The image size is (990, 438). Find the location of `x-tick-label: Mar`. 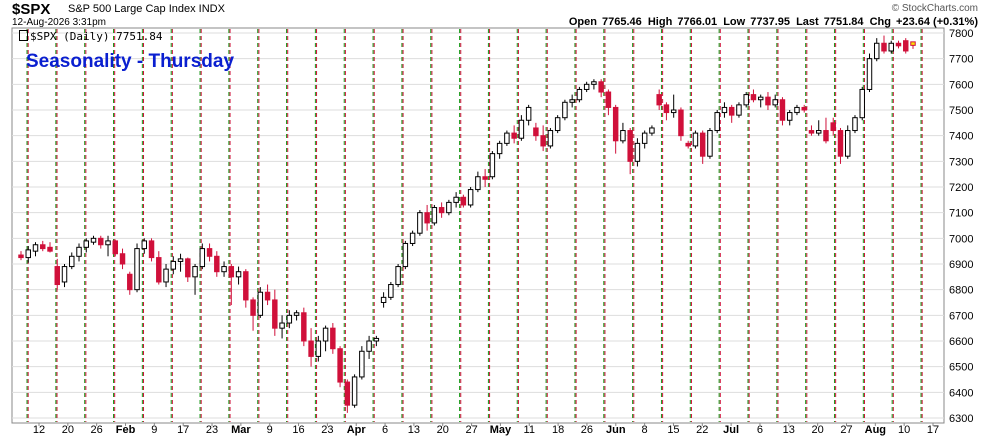

x-tick-label: Mar is located at coordinates (241, 430).